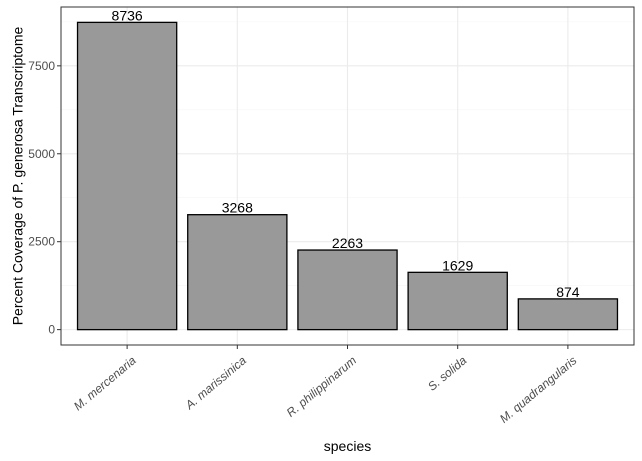 Image resolution: width=642 pixels, height=461 pixels. What do you see at coordinates (41, 154) in the screenshot?
I see `y-tick-label: 5000` at bounding box center [41, 154].